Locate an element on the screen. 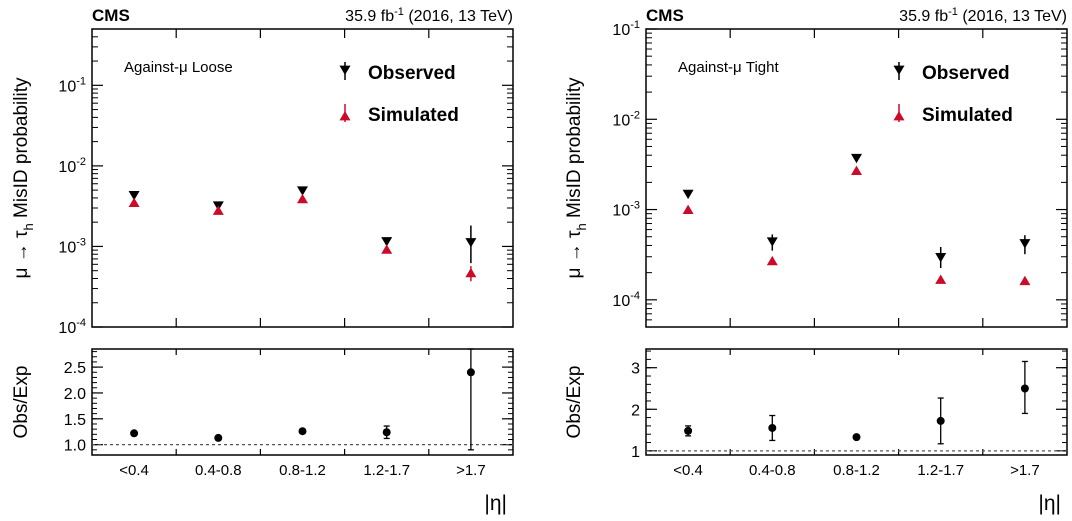 The image size is (1072, 521). ratio-y-tick-label: 1 is located at coordinates (635, 452).